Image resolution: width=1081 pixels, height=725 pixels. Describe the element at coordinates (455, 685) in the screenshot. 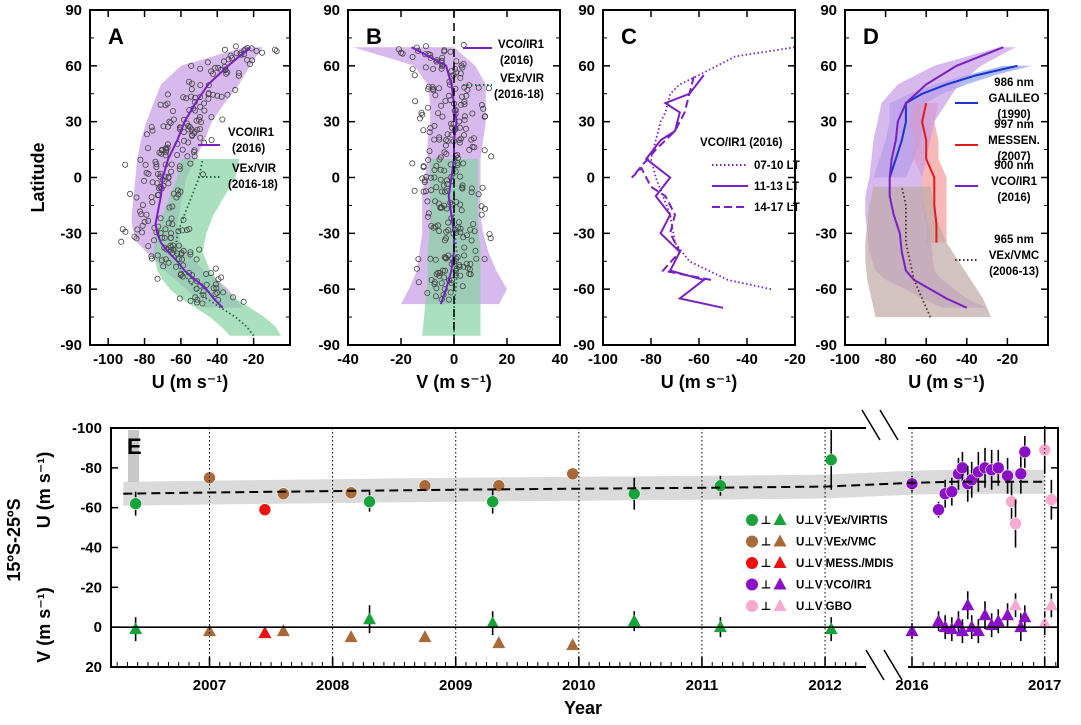

I see `x-tick-label-E: 2009` at that location.